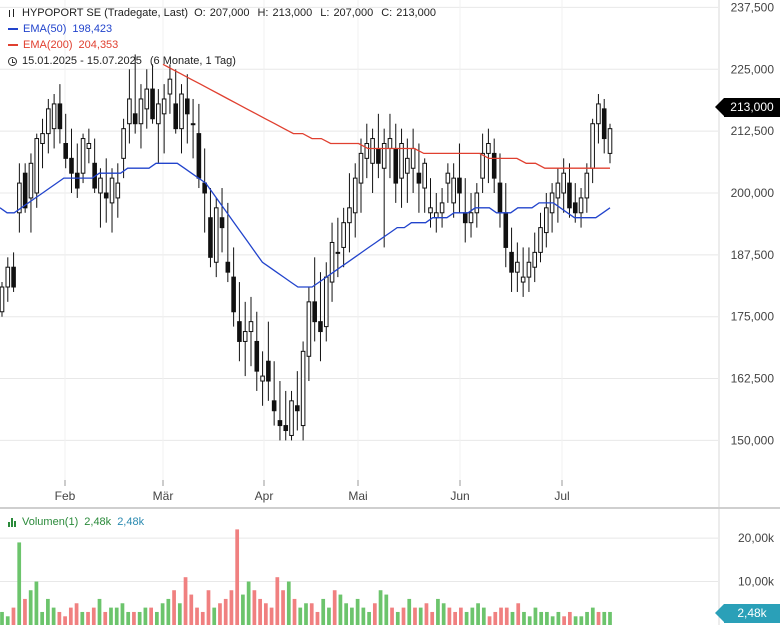  Describe the element at coordinates (753, 131) in the screenshot. I see `price-tick-label: 212,500` at that location.